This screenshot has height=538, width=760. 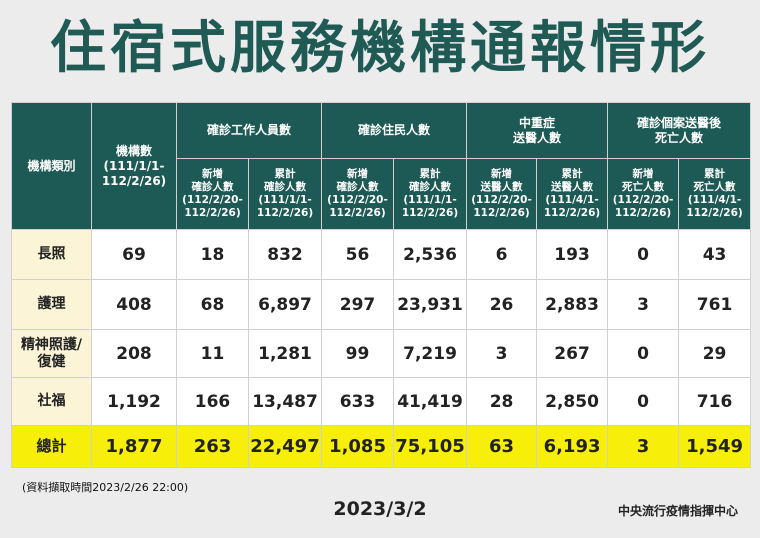 What do you see at coordinates (715, 446) in the screenshot?
I see `cell-value: 1,549` at bounding box center [715, 446].